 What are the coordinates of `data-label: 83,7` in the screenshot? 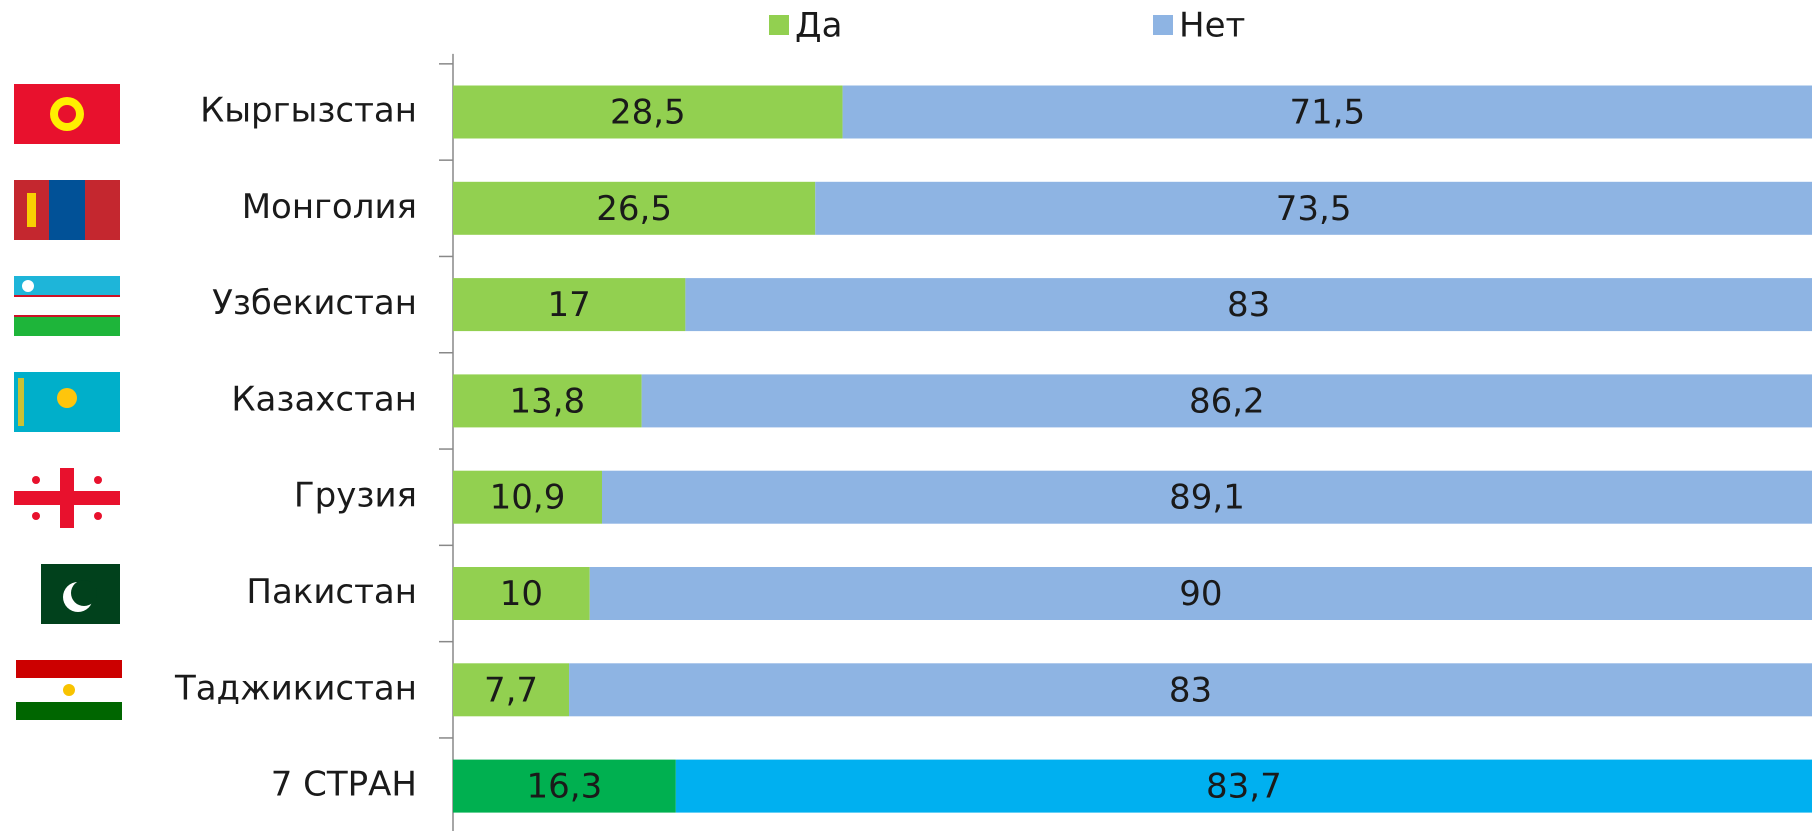 It's located at (1244, 787).